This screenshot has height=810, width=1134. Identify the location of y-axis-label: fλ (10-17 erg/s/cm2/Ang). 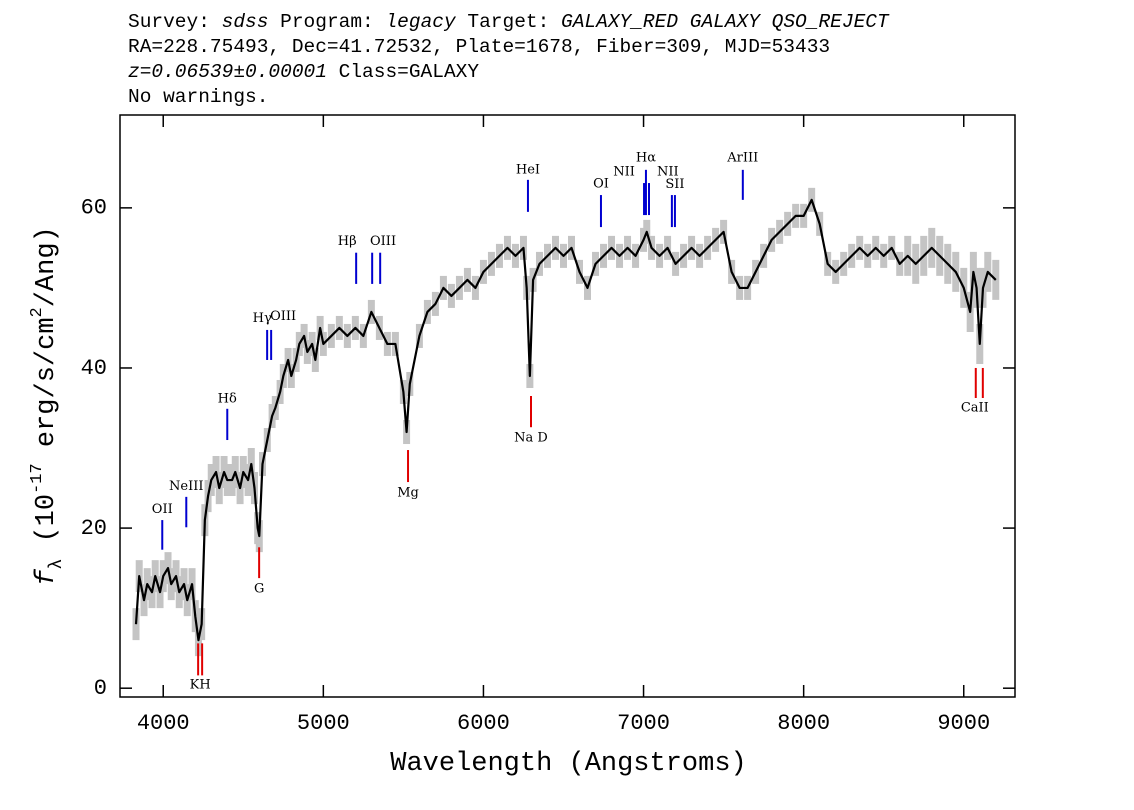
(47, 405).